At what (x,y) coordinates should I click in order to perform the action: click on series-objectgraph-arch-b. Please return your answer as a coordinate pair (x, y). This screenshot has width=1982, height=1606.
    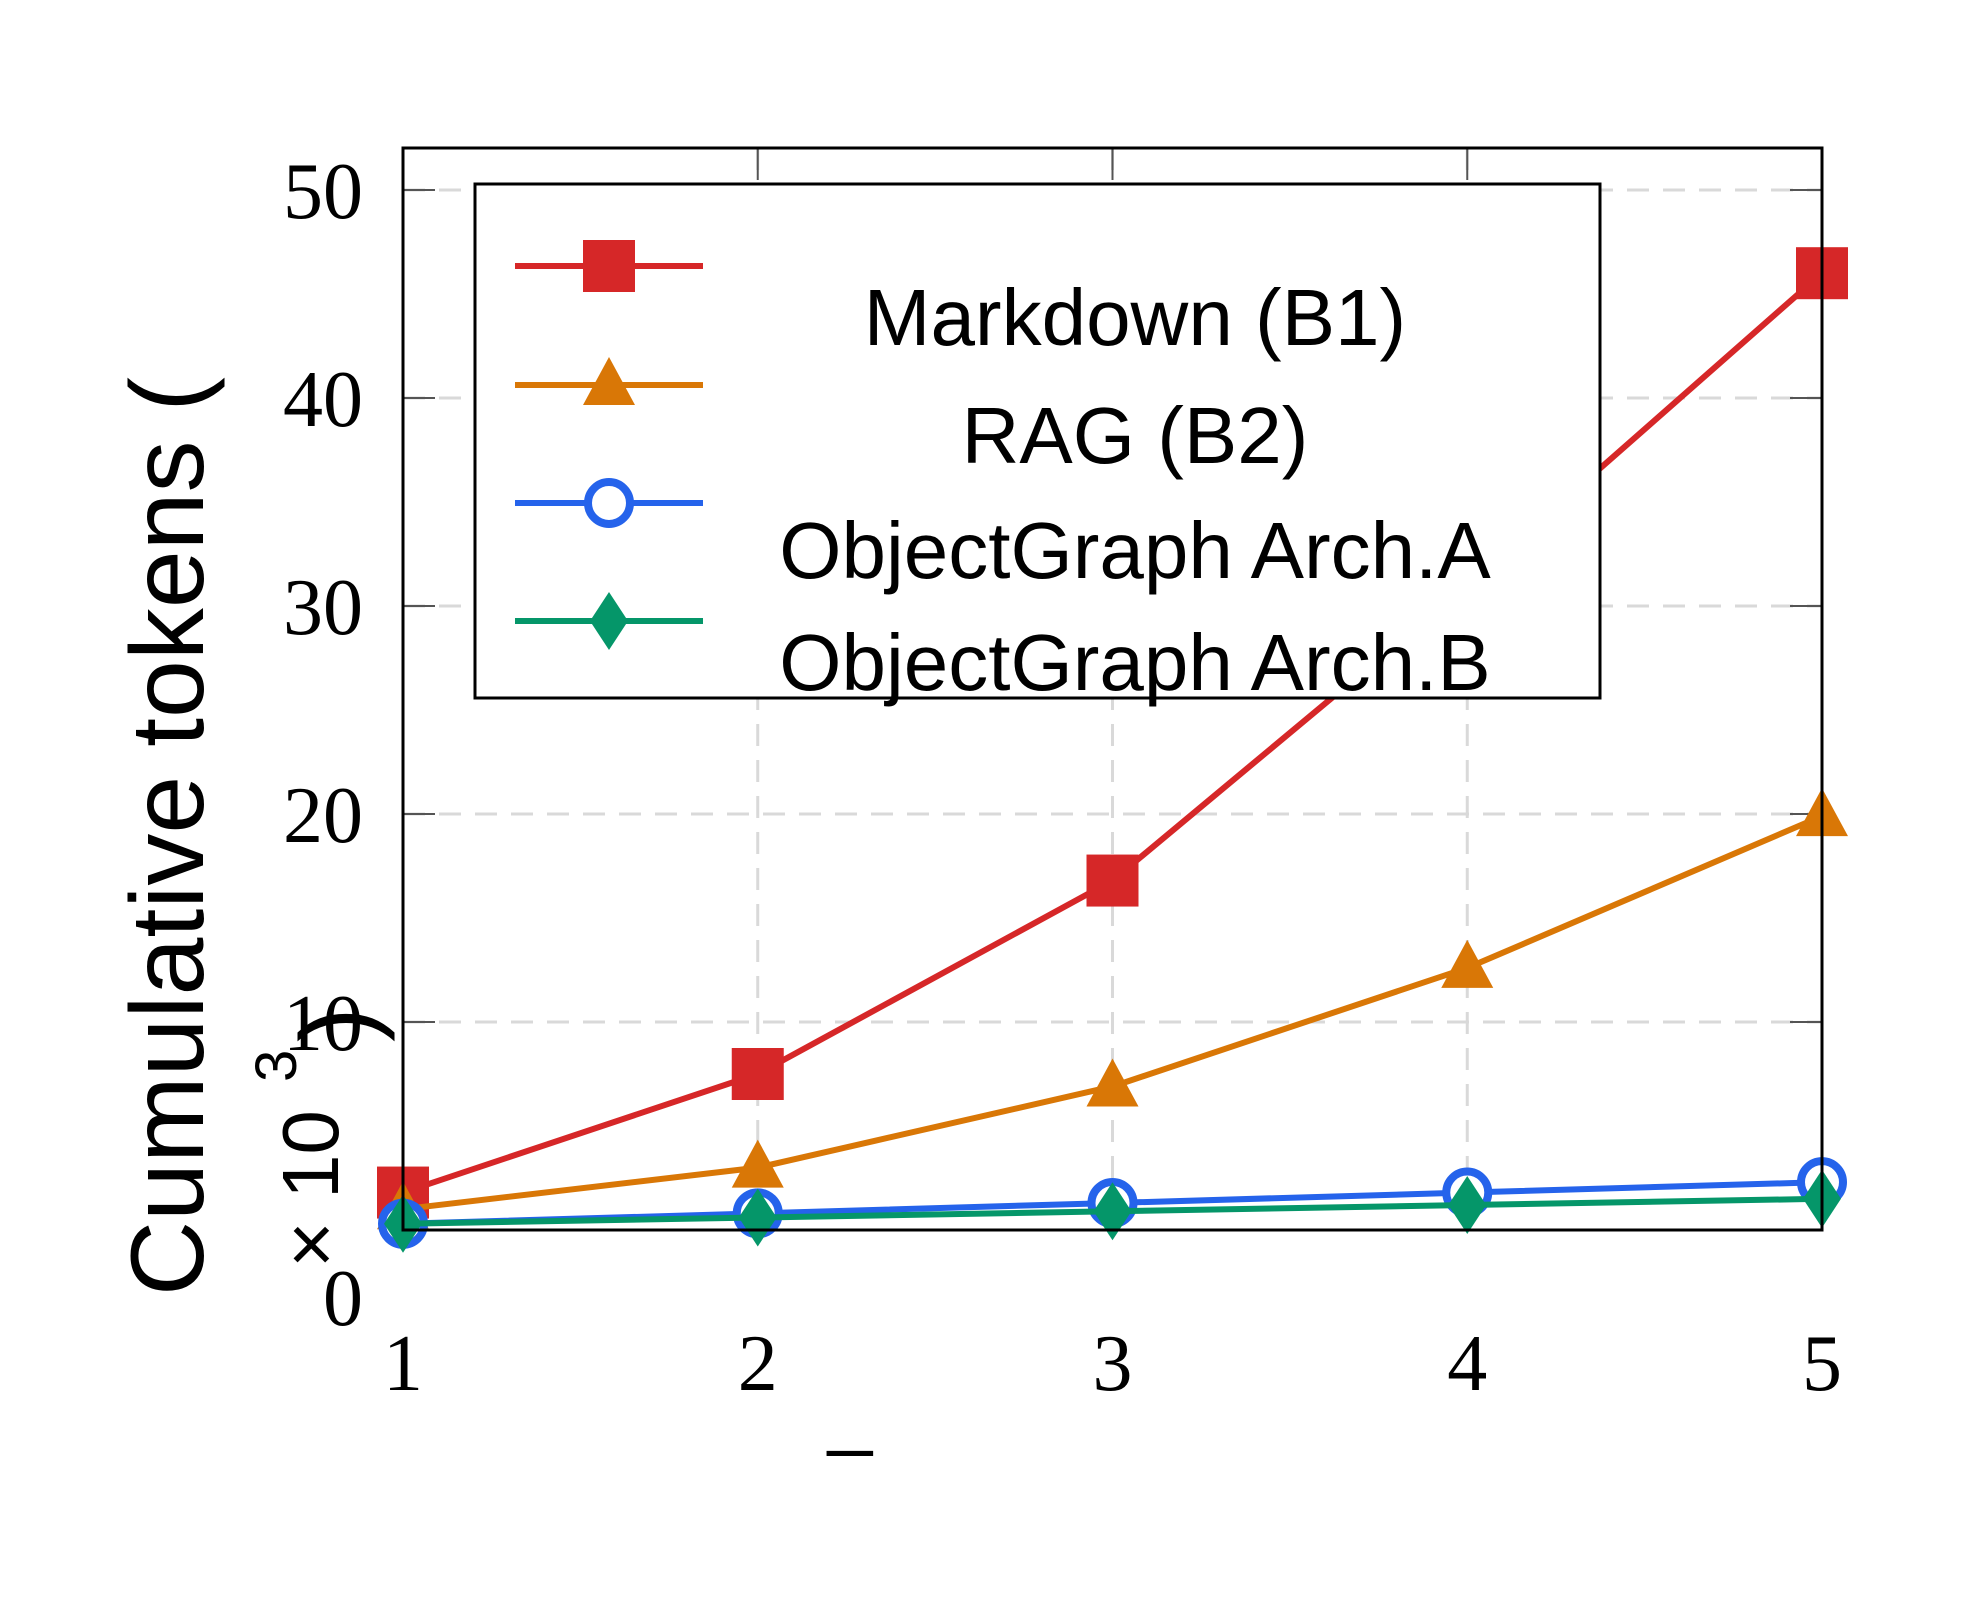
    Looking at the image, I should click on (1112, 1211).